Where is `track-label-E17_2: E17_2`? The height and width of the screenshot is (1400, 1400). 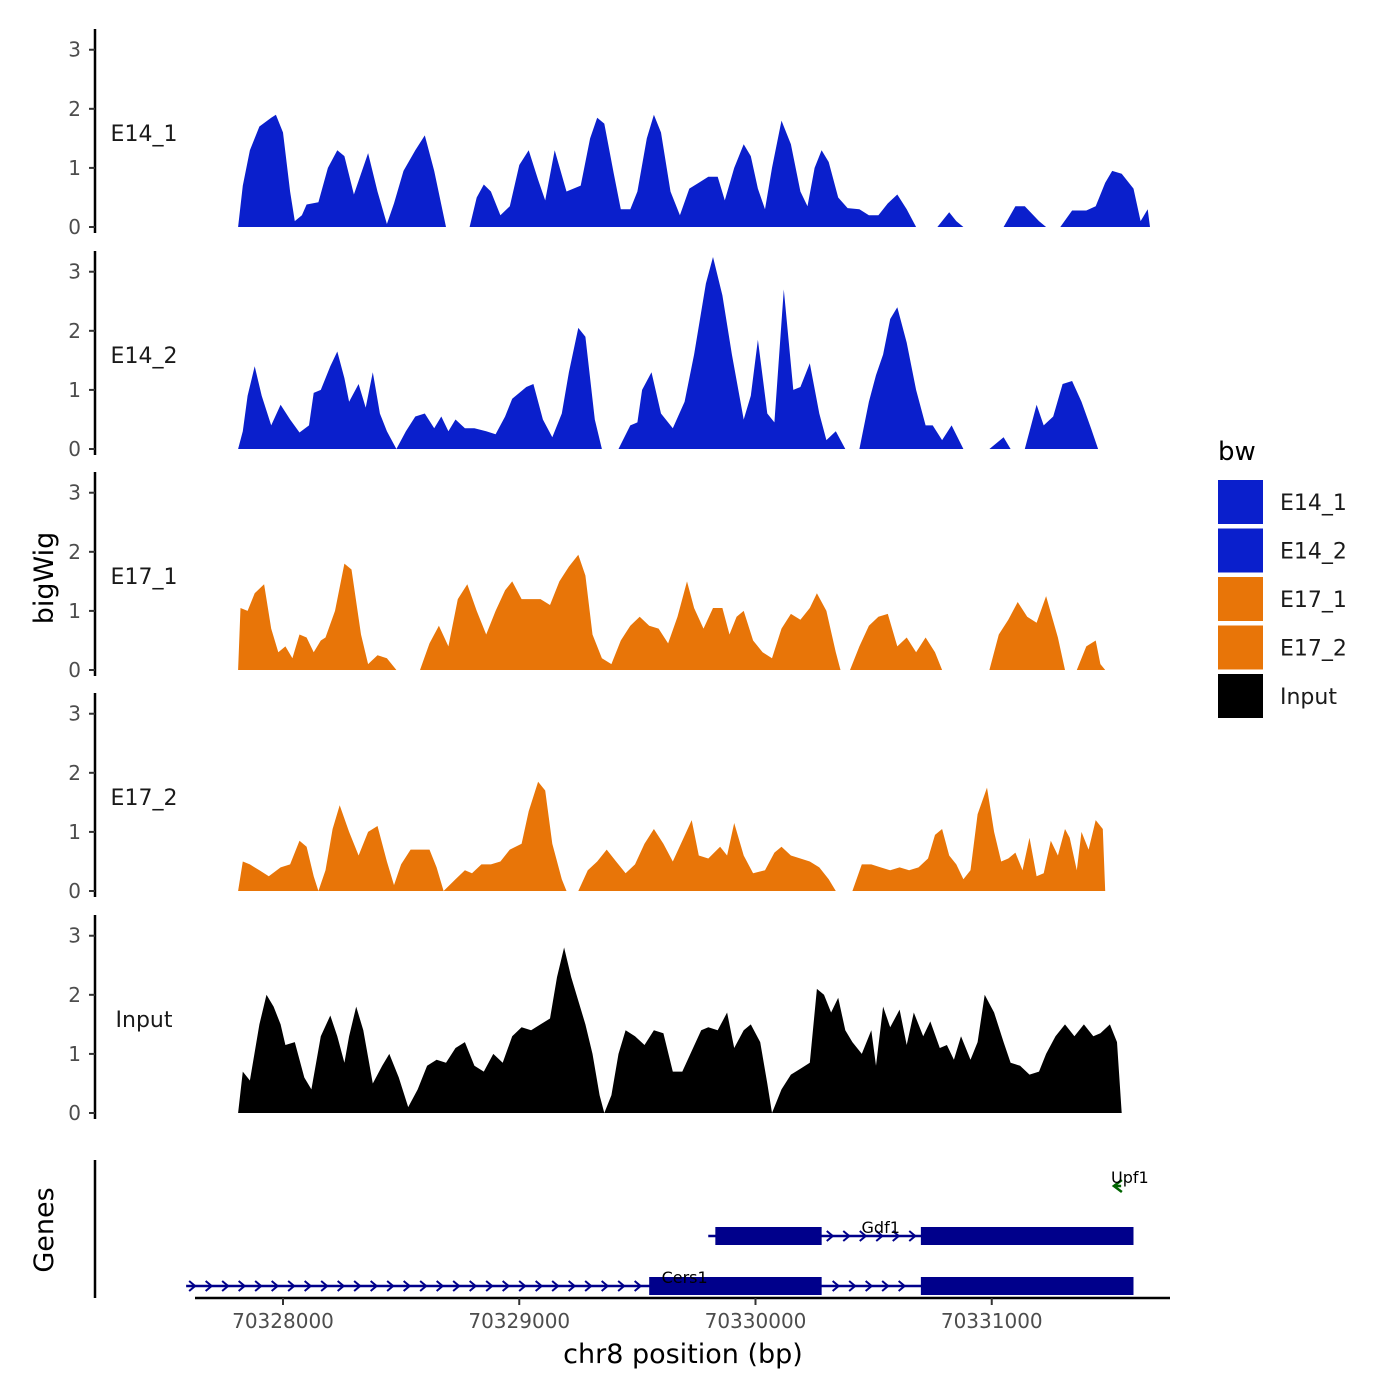 track-label-E17_2: E17_2 is located at coordinates (144, 798).